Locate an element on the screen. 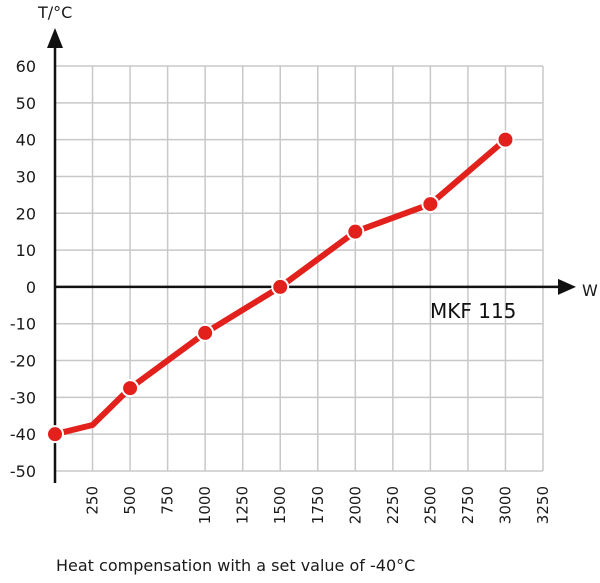  x-tick-label: 1250 is located at coordinates (243, 505).